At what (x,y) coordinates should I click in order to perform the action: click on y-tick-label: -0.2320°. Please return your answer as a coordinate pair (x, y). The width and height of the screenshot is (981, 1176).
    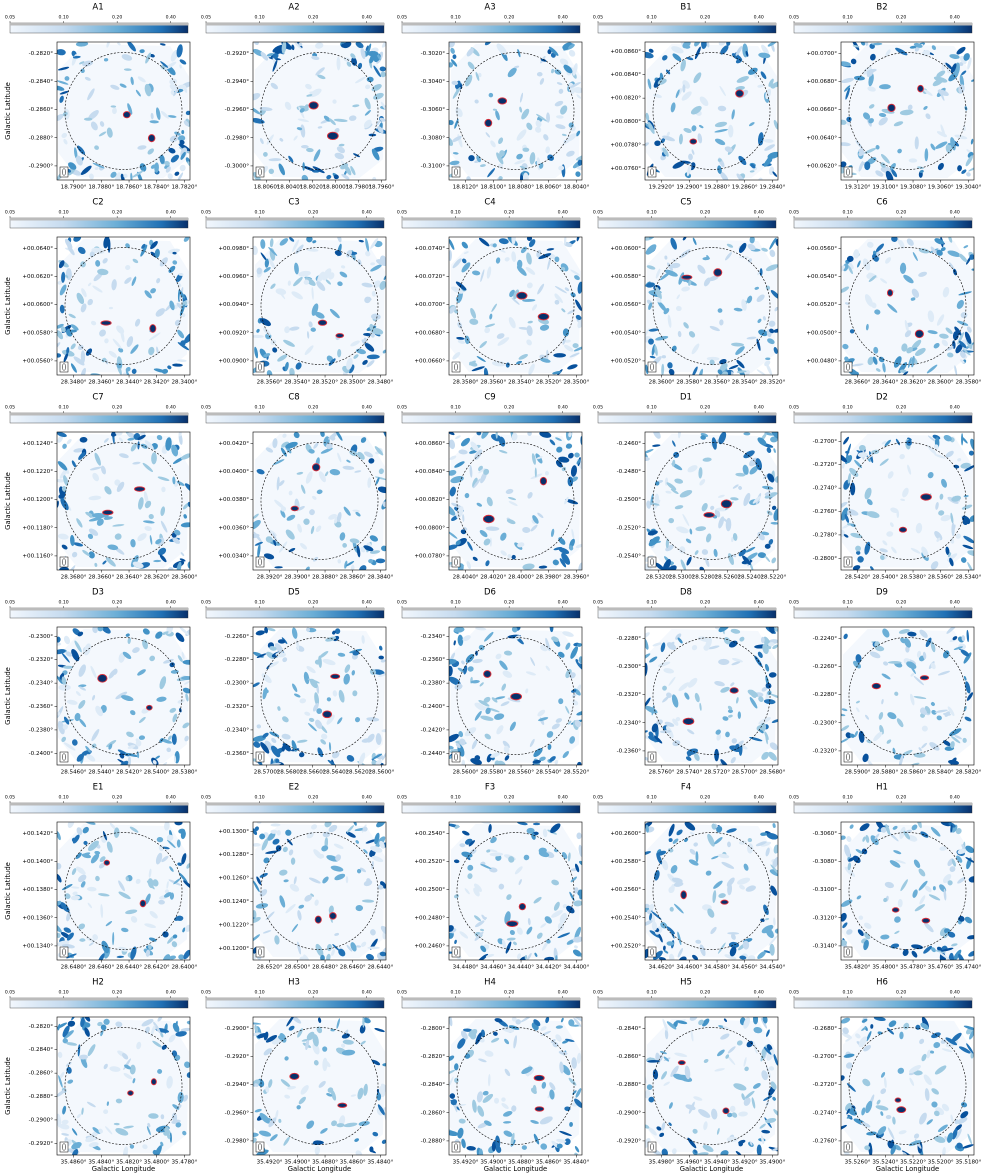
    Looking at the image, I should click on (41, 660).